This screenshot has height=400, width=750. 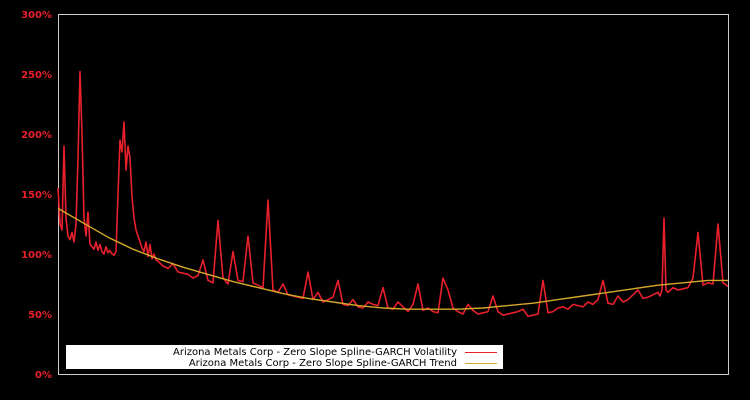 What do you see at coordinates (36, 75) in the screenshot?
I see `y-tick-label: 250%` at bounding box center [36, 75].